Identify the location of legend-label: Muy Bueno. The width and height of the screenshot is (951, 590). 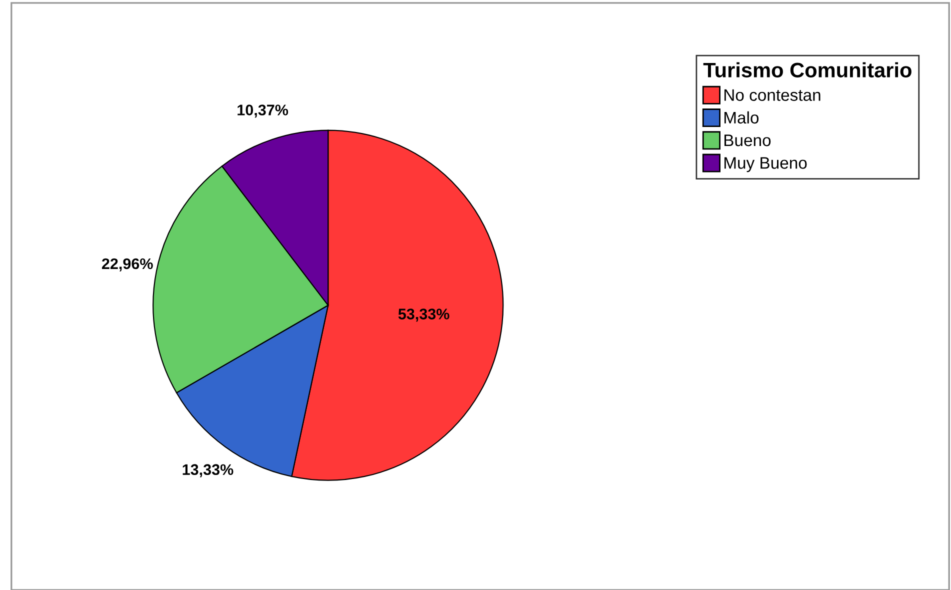
(765, 164).